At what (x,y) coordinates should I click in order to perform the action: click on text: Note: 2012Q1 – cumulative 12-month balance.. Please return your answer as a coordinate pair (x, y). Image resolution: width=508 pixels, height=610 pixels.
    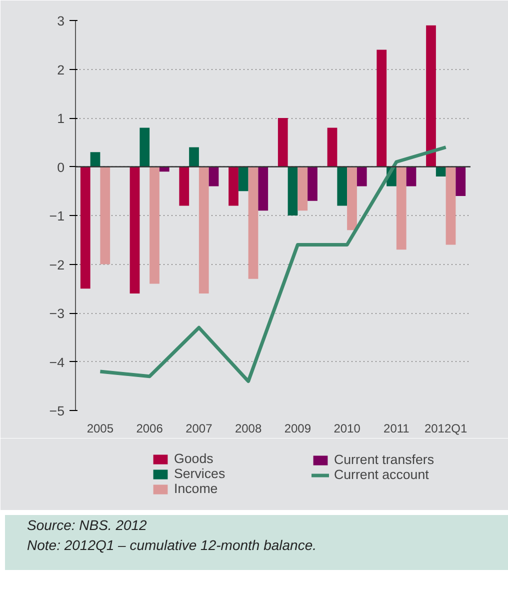
    Looking at the image, I should click on (172, 545).